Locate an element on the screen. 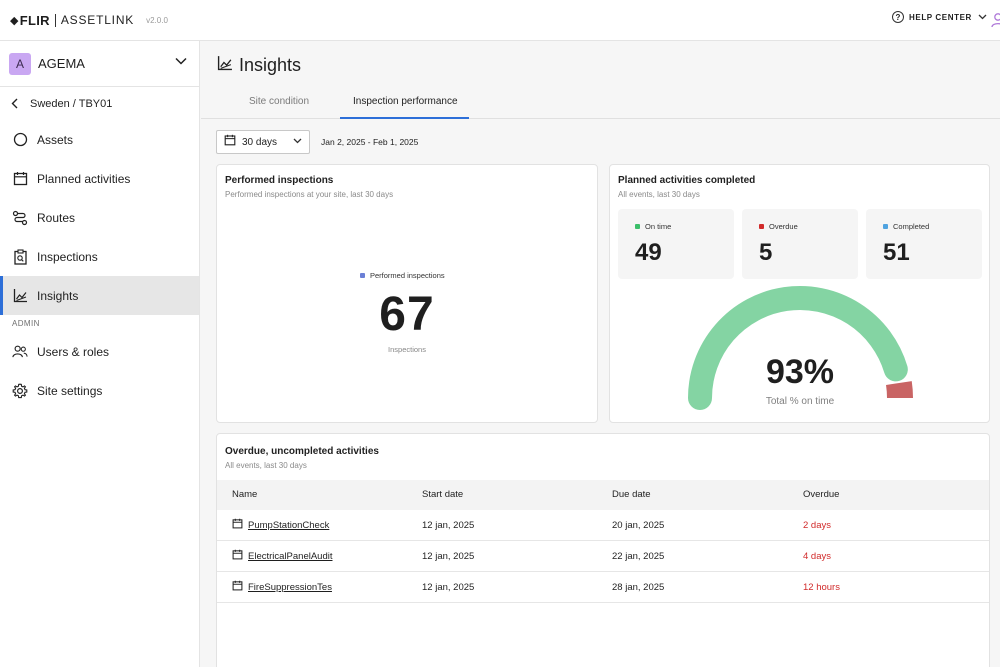  date-range-value: 30 days is located at coordinates (260, 142).